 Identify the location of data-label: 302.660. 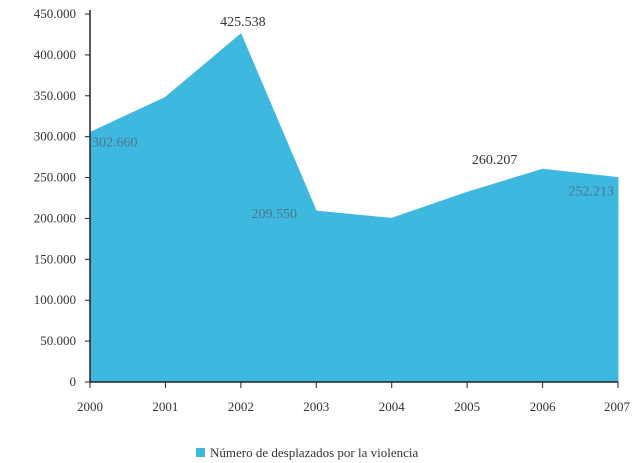
(115, 143).